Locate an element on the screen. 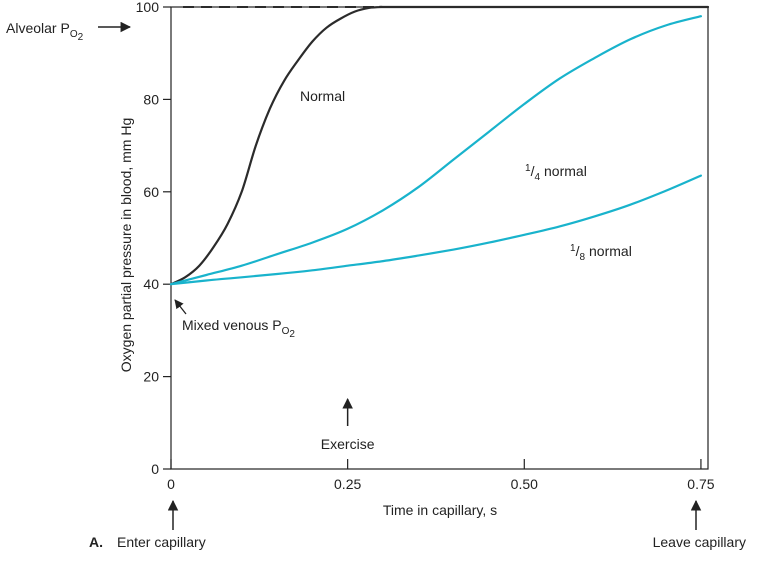 The width and height of the screenshot is (766, 579). panel-label: A. is located at coordinates (96, 542).